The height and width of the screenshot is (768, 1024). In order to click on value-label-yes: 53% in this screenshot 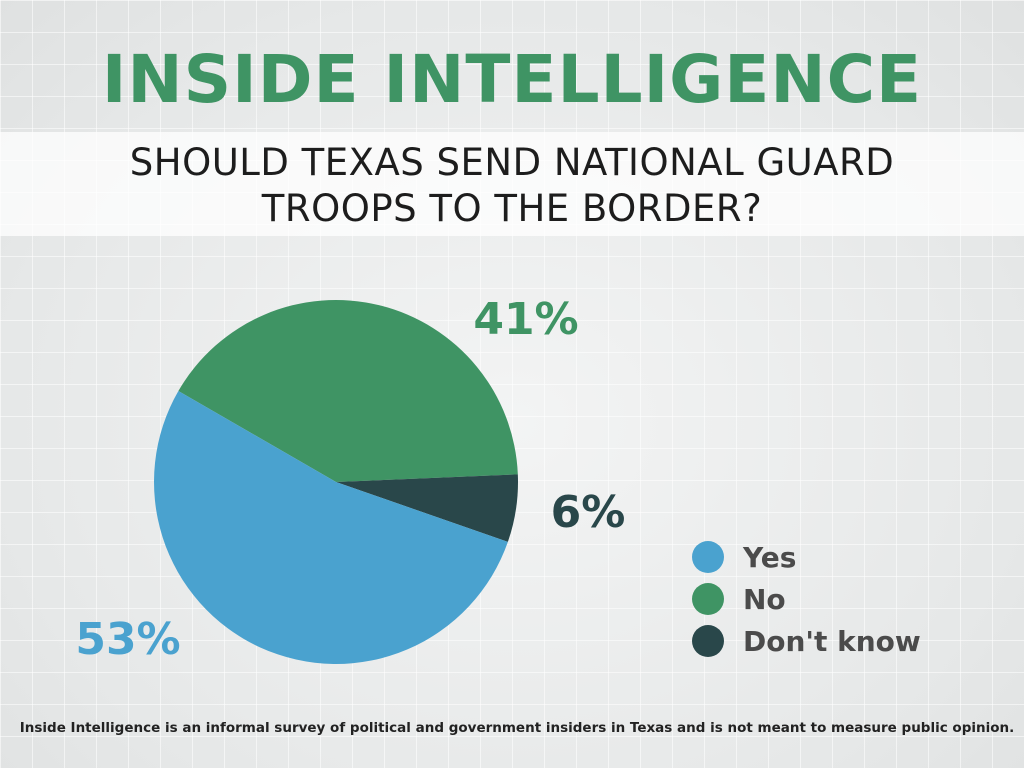, I will do `click(127, 639)`.